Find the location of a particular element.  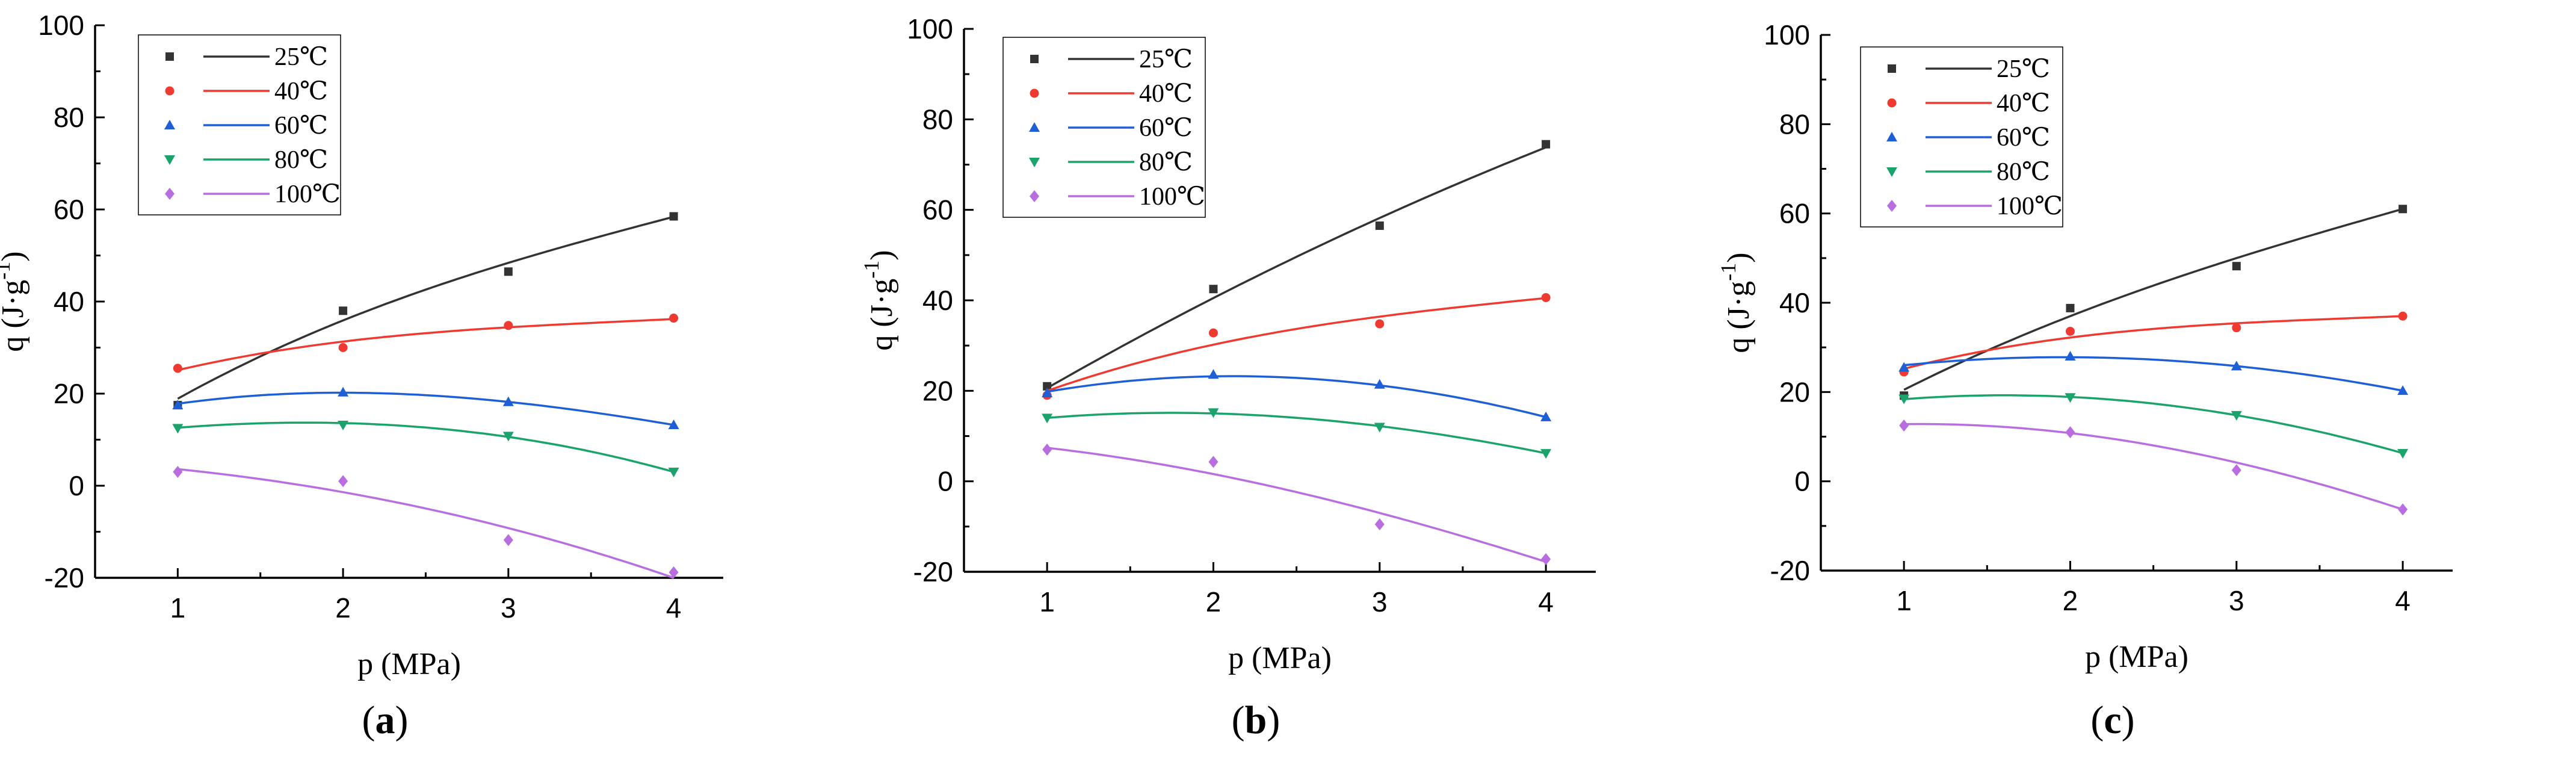

y-tick-label: 0 is located at coordinates (76, 485).